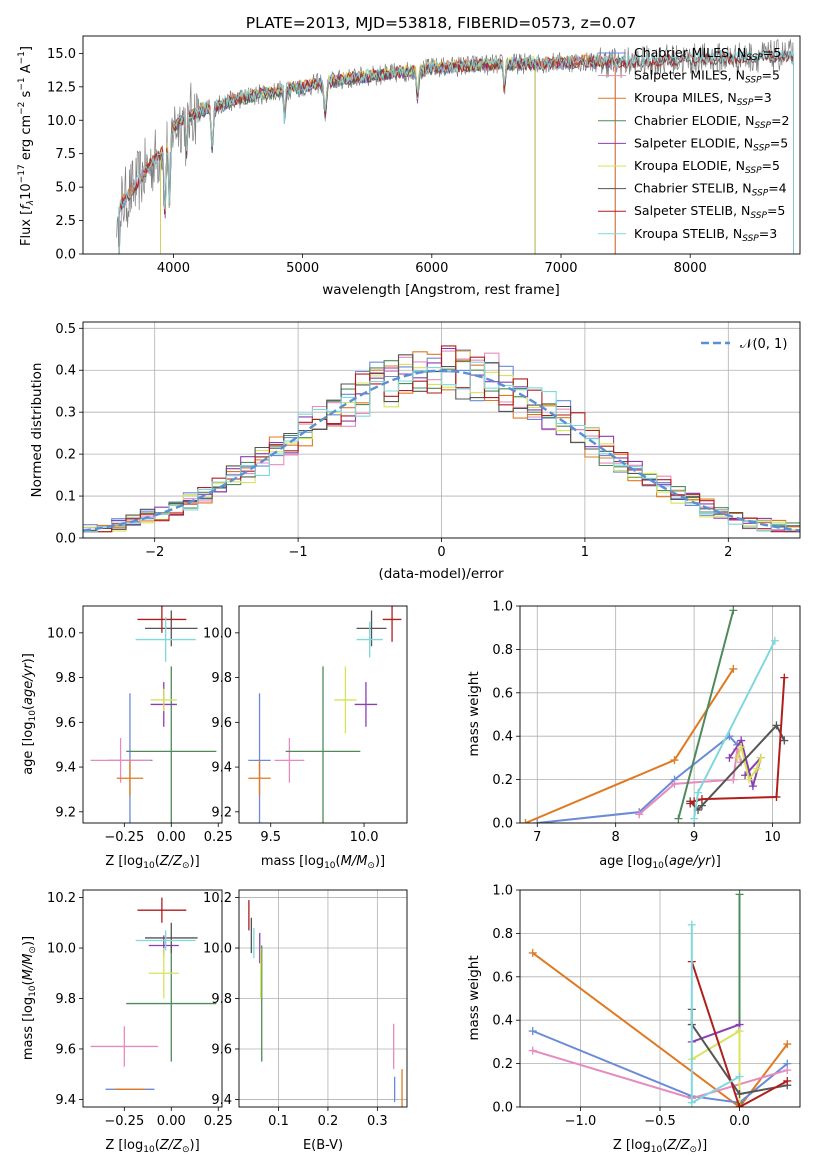  I want to click on y-tick-label: 5.0, so click(65, 188).